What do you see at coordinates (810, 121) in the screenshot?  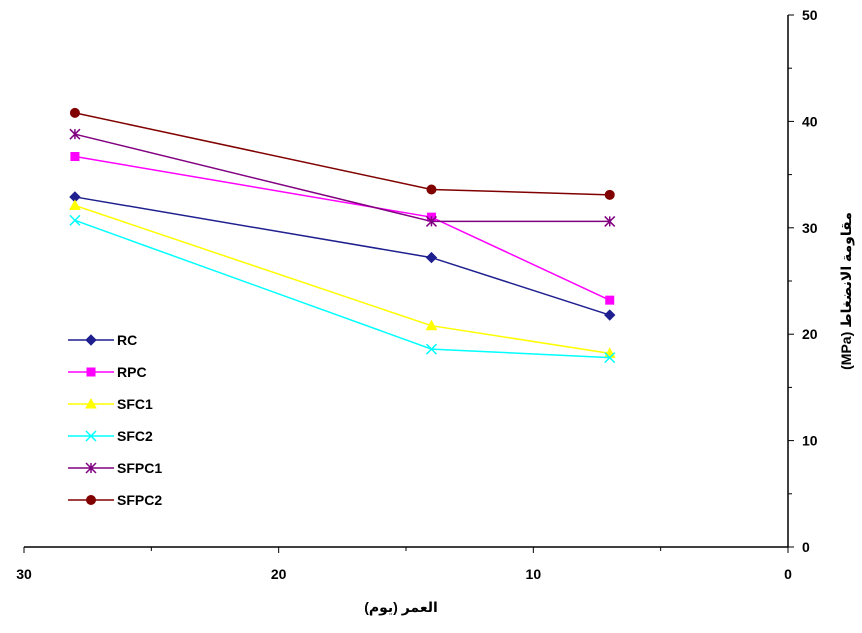 I see `y-tick-label: 40` at bounding box center [810, 121].